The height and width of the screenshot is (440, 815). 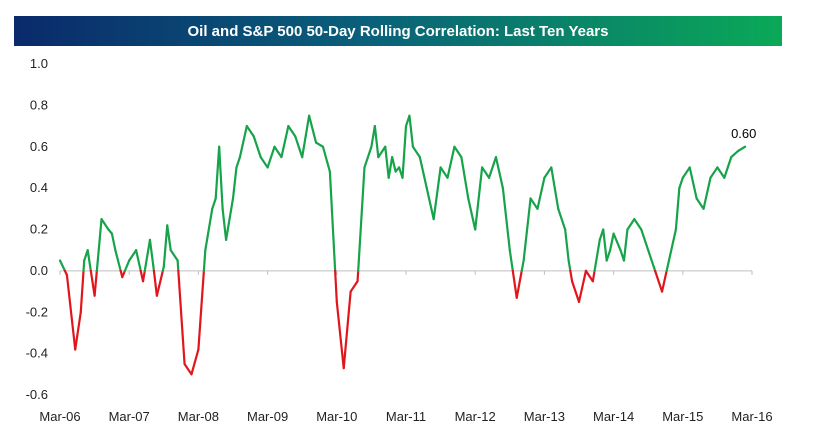 What do you see at coordinates (39, 270) in the screenshot?
I see `y-tick-label: 0.0` at bounding box center [39, 270].